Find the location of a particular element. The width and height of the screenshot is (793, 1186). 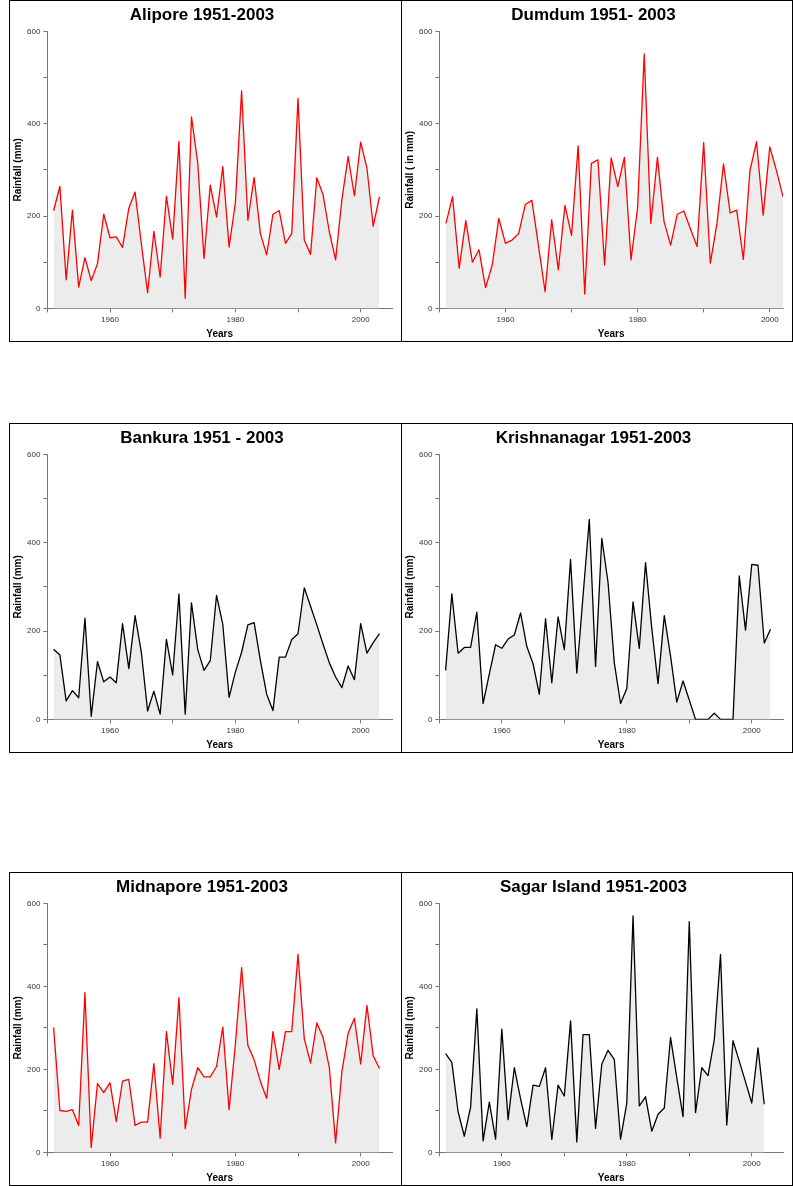

chart-title: Sagar Island 1951-2003 is located at coordinates (593, 886).